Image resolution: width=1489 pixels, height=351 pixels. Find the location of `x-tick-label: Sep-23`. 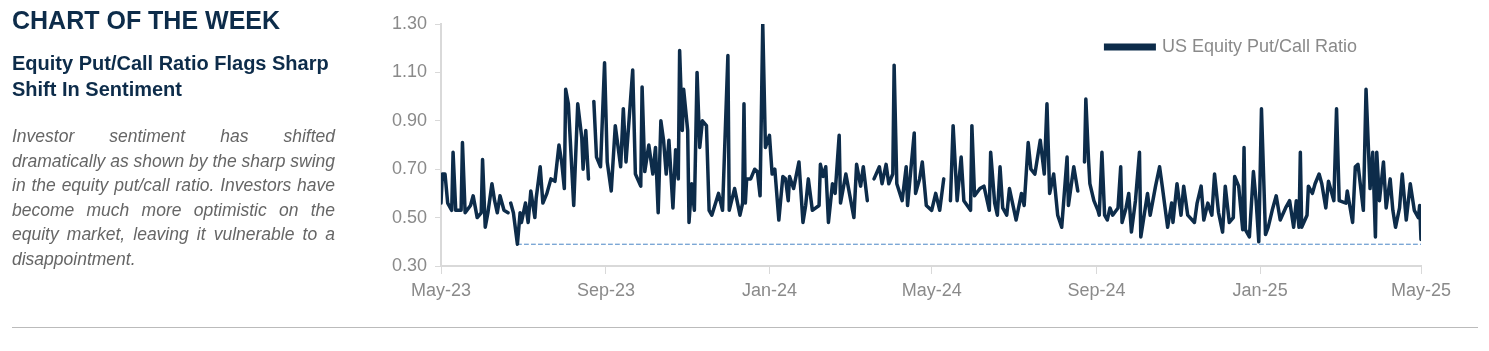

x-tick-label: Sep-23 is located at coordinates (605, 289).